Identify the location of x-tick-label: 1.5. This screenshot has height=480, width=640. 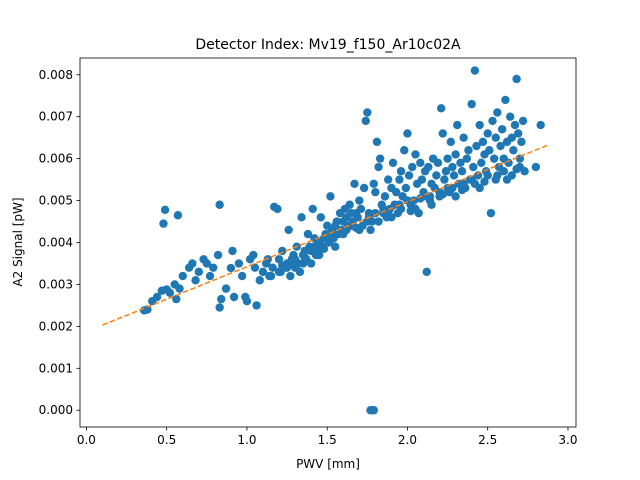
(327, 440).